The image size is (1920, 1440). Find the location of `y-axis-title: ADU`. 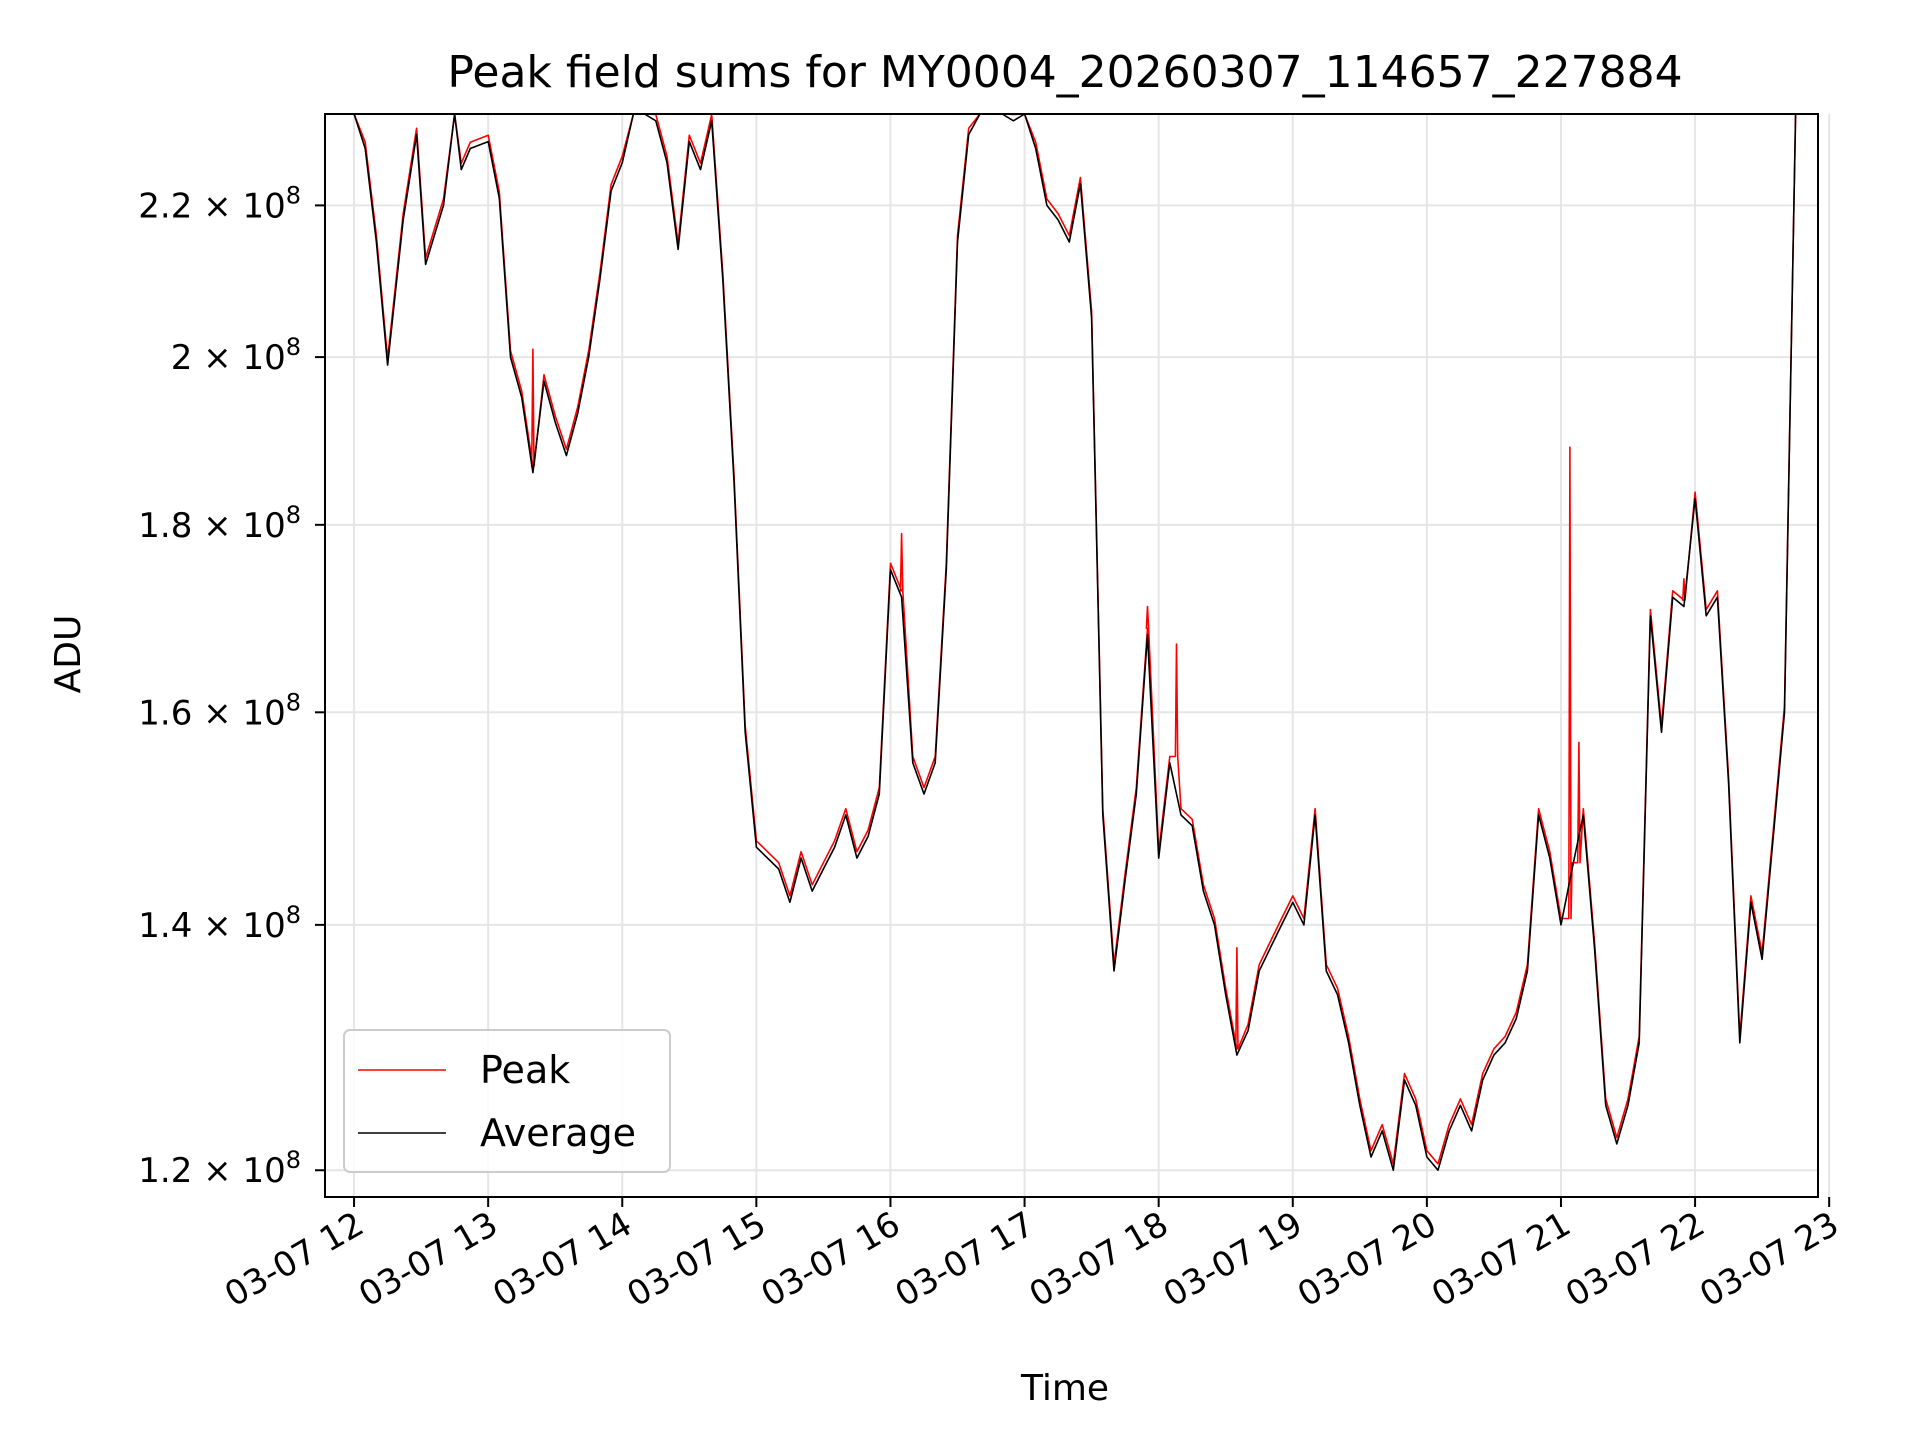

y-axis-title: ADU is located at coordinates (68, 654).